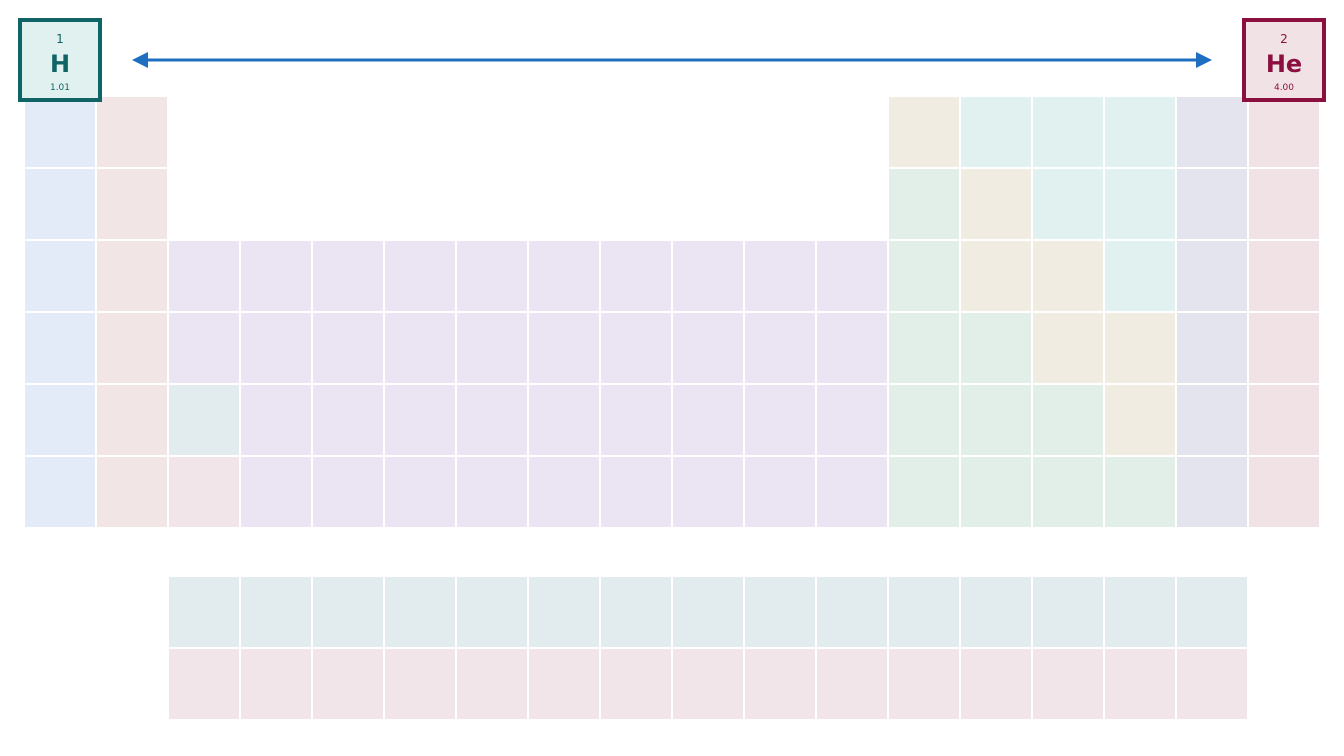  Describe the element at coordinates (996, 204) in the screenshot. I see `element-cell-p3-g14` at that location.